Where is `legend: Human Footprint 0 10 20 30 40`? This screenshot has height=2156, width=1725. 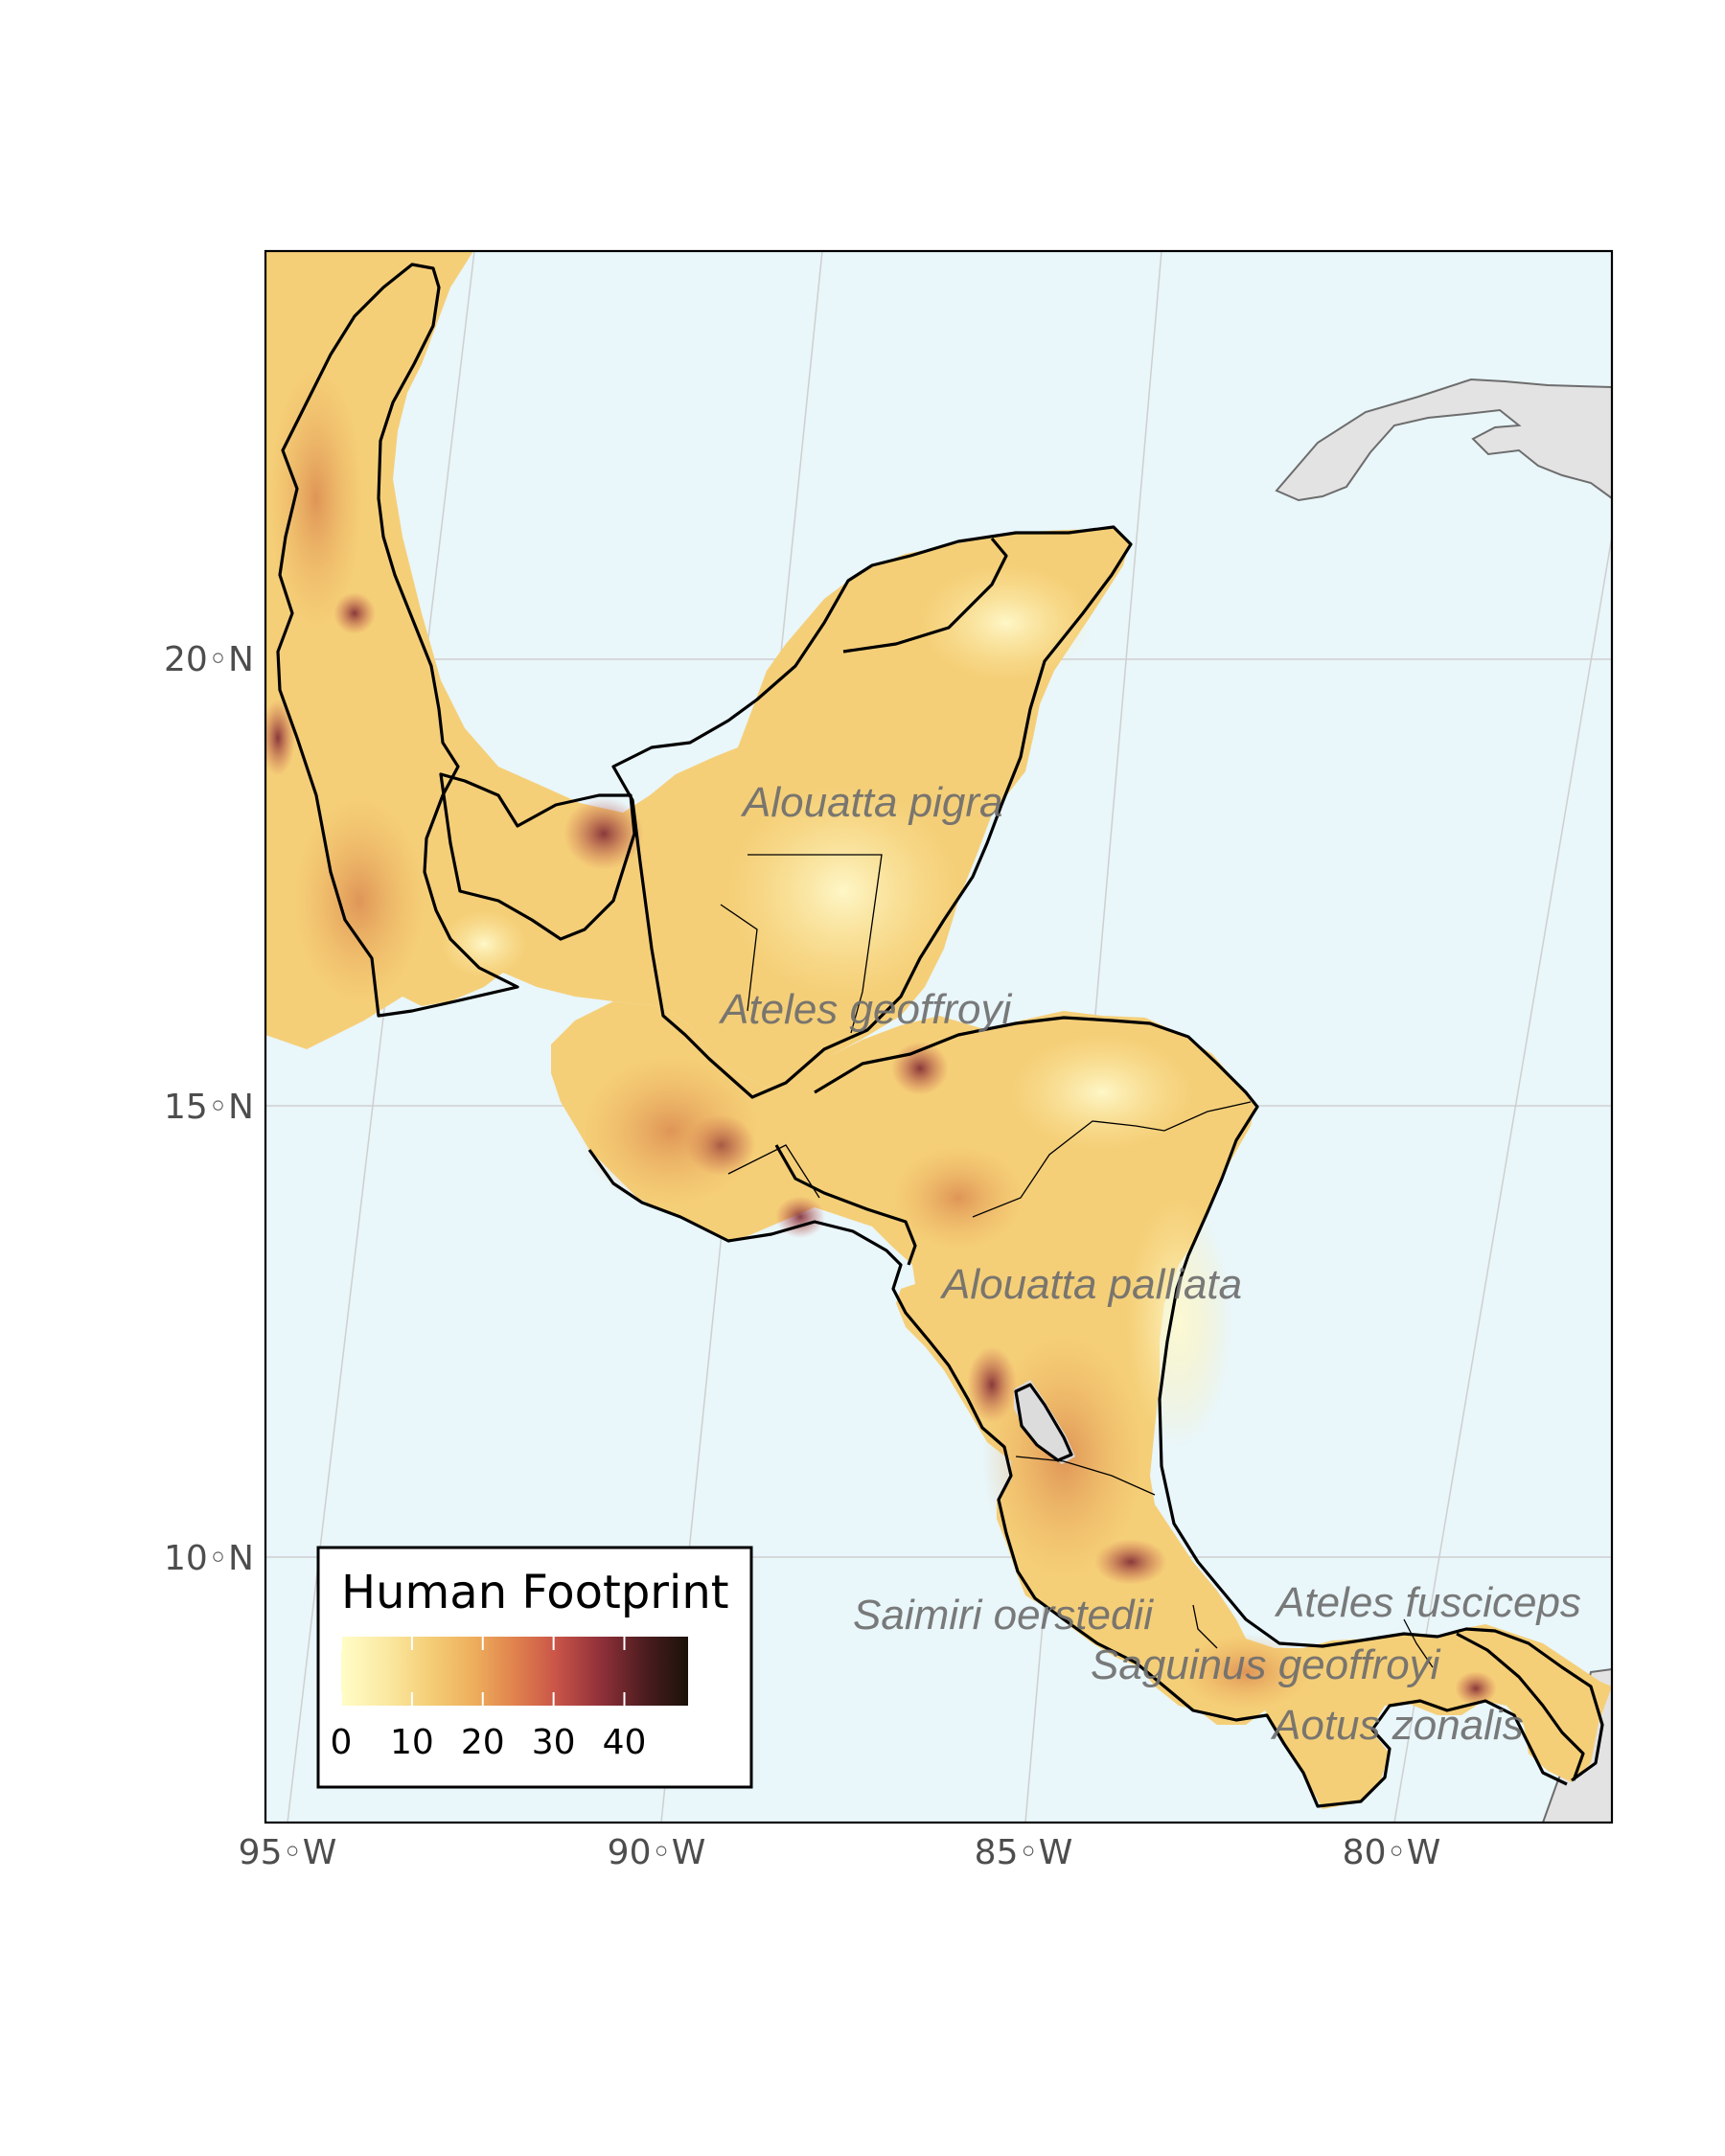 legend: Human Footprint 0 10 20 30 40 is located at coordinates (534, 1667).